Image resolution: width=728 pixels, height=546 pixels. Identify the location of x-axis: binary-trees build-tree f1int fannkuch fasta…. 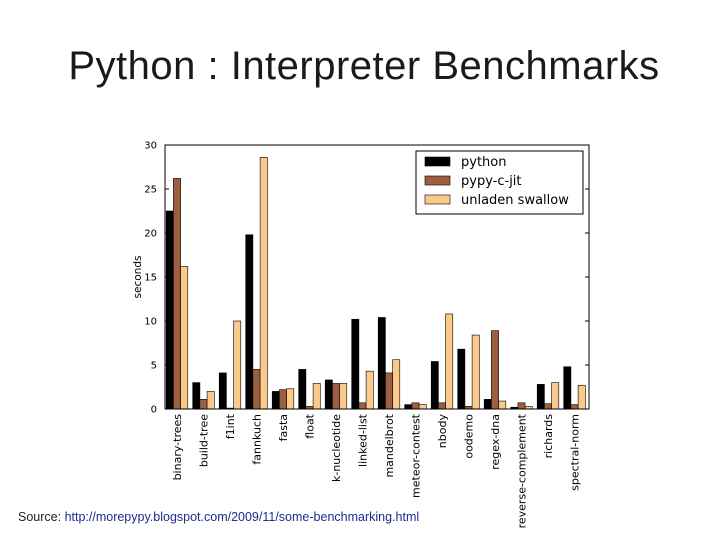
(376, 470).